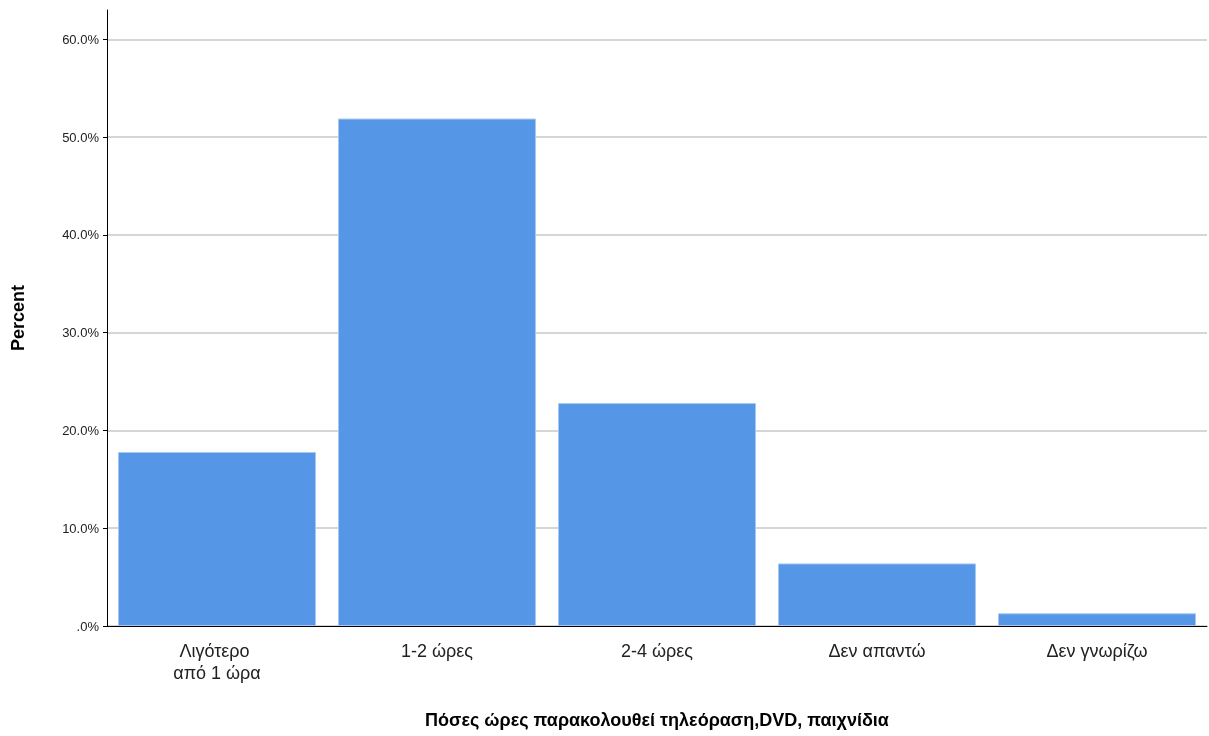 The image size is (1209, 736). I want to click on y-tick-label: 20.0%, so click(81, 430).